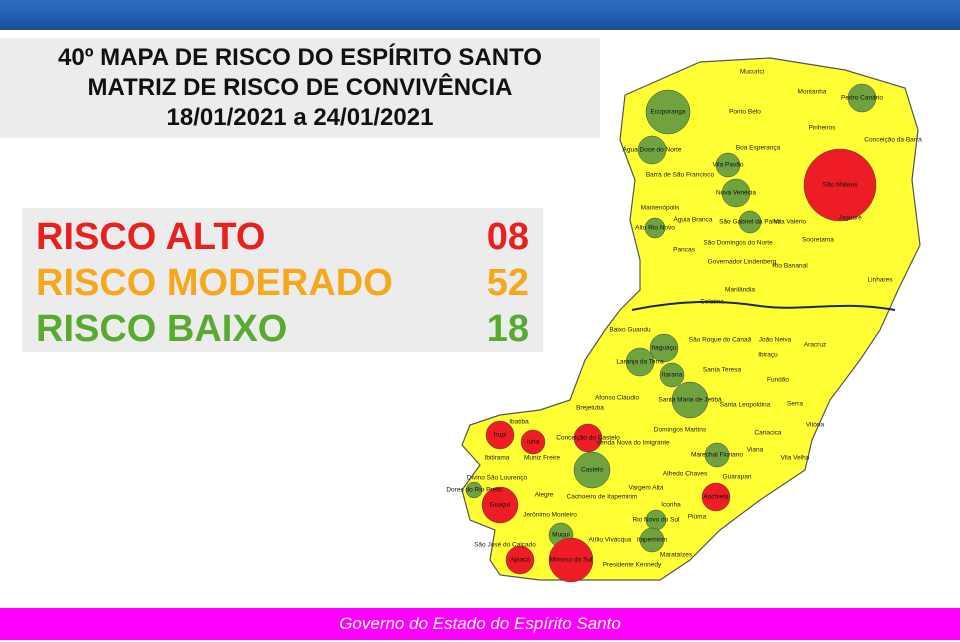 Image resolution: width=960 pixels, height=642 pixels. What do you see at coordinates (633, 443) in the screenshot?
I see `municipality-label: Venda Nova do Imigrante` at bounding box center [633, 443].